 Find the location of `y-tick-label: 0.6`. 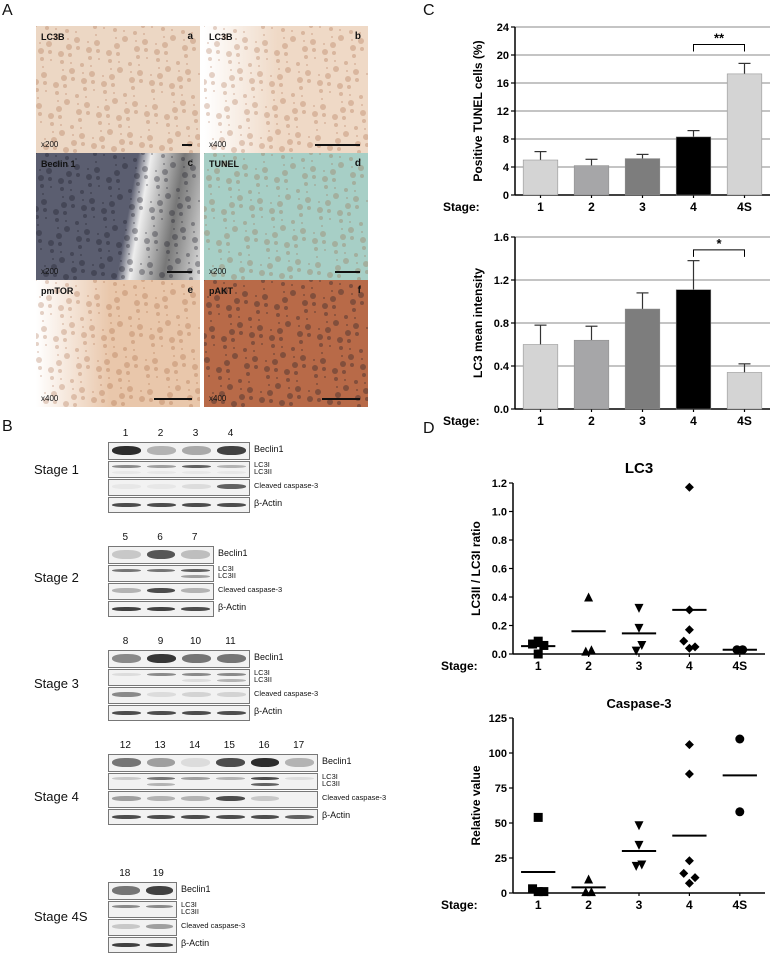

y-tick-label: 0.6 is located at coordinates (499, 570).